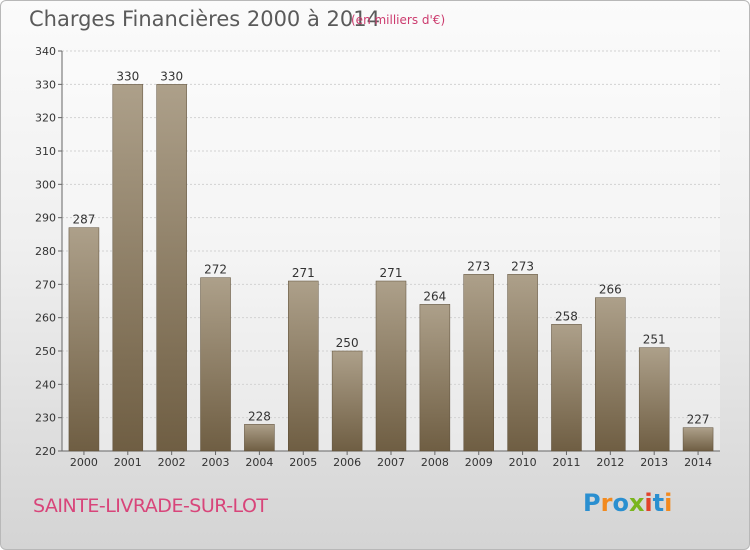 The height and width of the screenshot is (550, 750). I want to click on x-tick-label: 2011, so click(566, 462).